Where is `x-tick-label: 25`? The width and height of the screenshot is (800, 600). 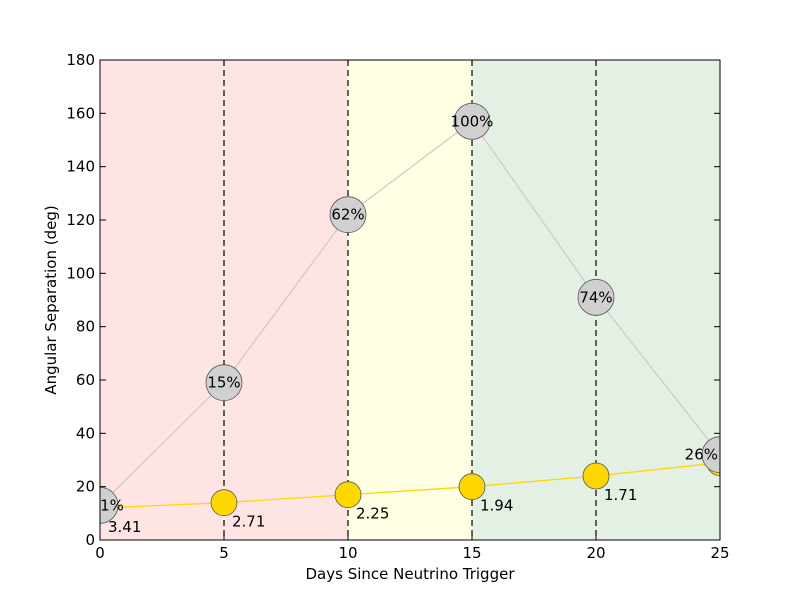
x-tick-label: 25 is located at coordinates (719, 553).